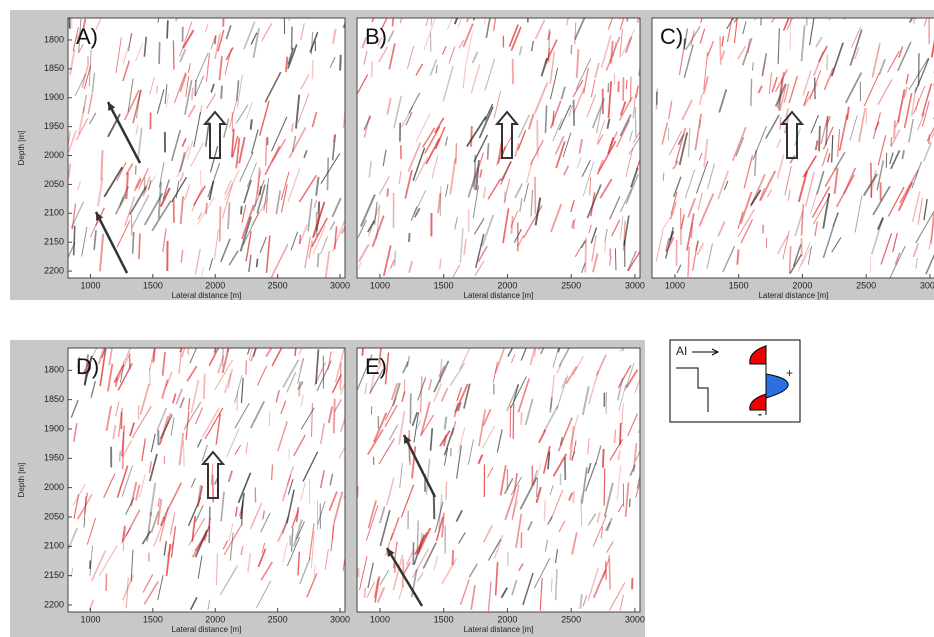 The height and width of the screenshot is (637, 934). Describe the element at coordinates (792, 134) in the screenshot. I see `hollow-arrow` at that location.